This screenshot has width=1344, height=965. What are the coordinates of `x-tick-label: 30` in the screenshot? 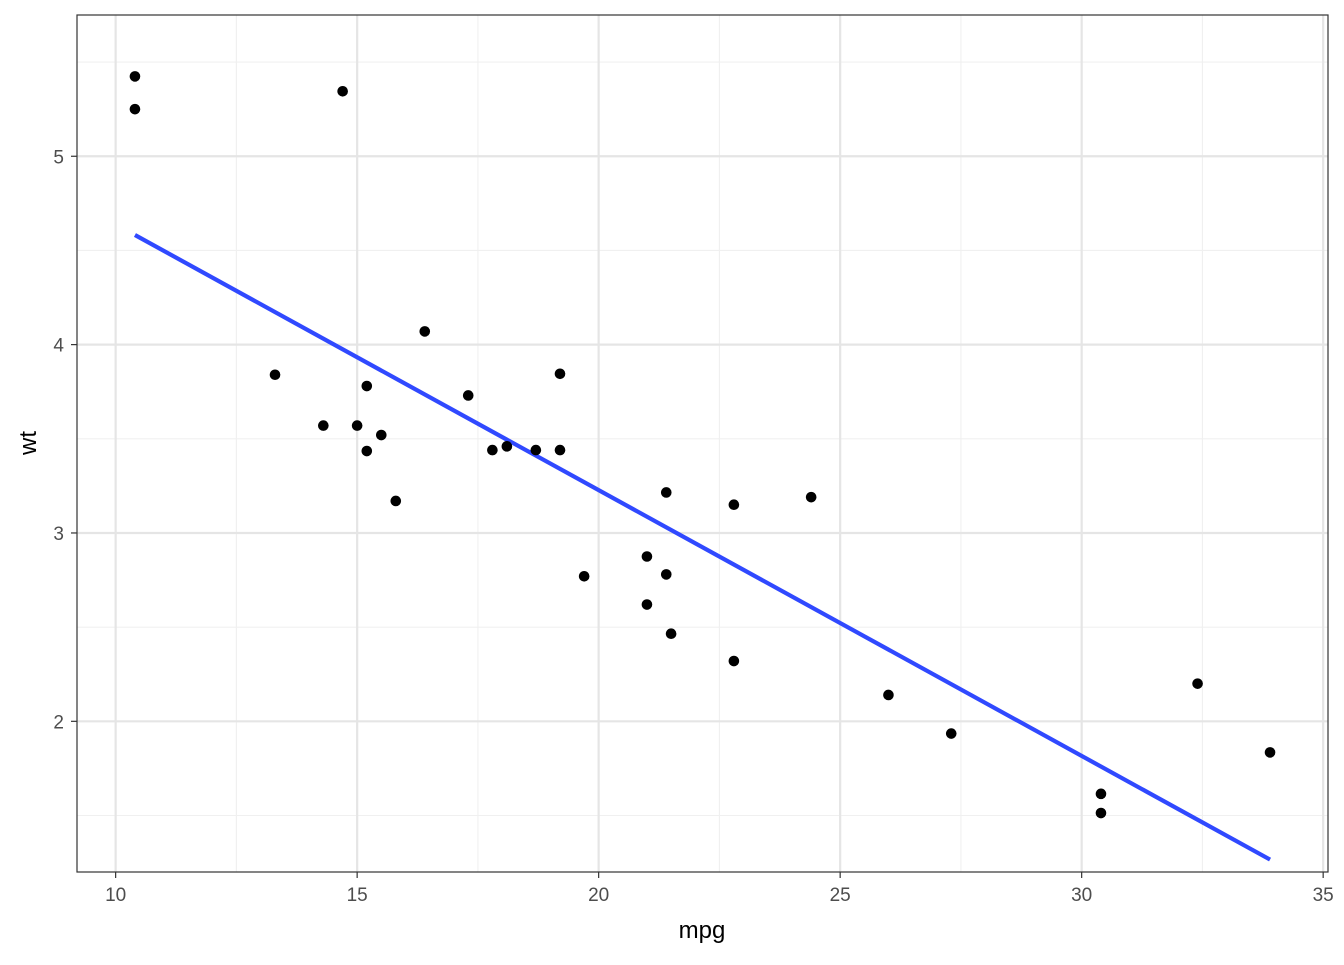 It's located at (1081, 895).